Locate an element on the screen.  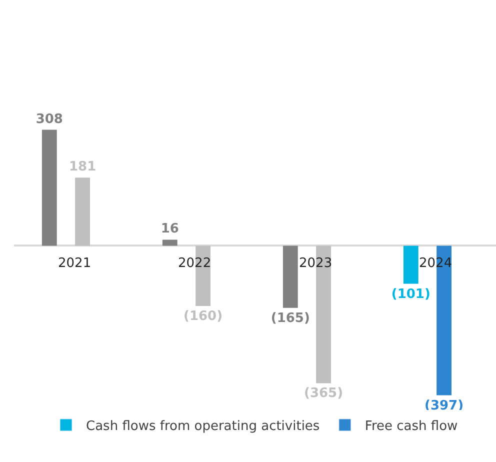
x-tick-label: 2022 is located at coordinates (195, 263).